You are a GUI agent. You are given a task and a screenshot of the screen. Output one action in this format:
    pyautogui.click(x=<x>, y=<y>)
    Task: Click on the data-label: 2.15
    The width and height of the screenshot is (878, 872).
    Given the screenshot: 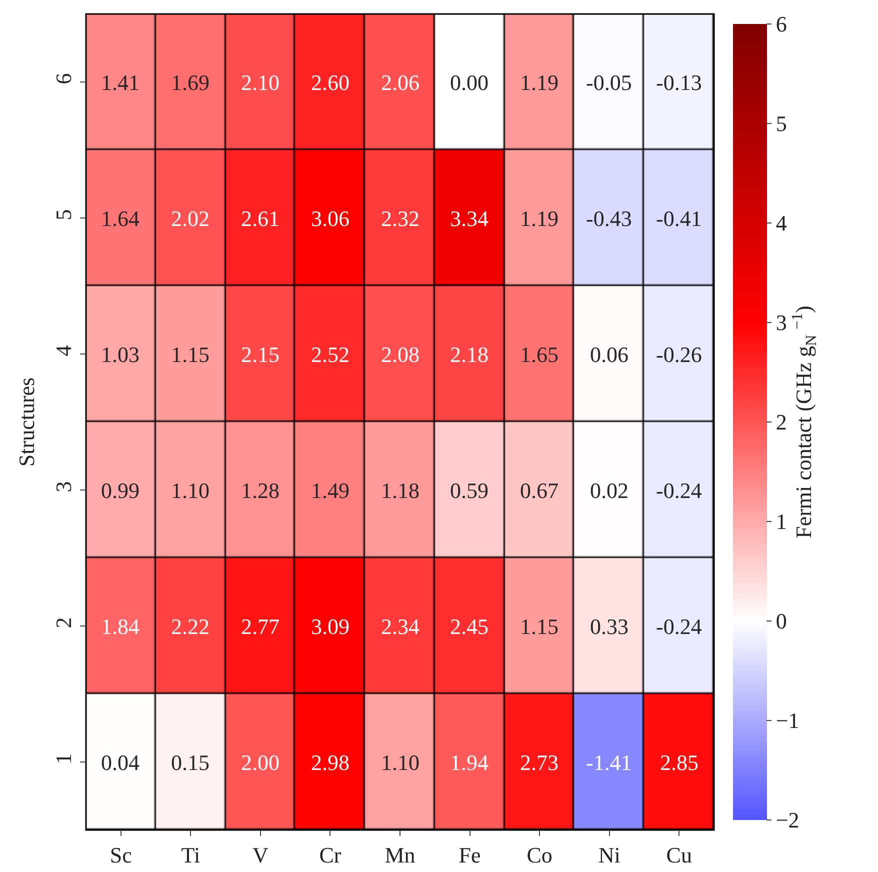 What is the action you would take?
    pyautogui.click(x=260, y=354)
    